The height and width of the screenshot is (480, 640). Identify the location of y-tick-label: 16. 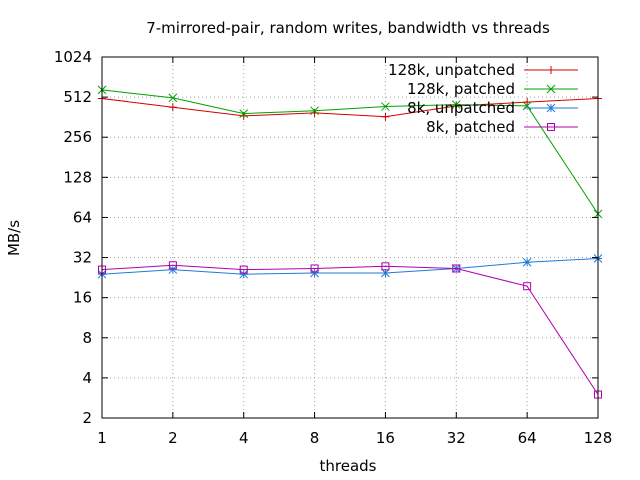
(82, 298).